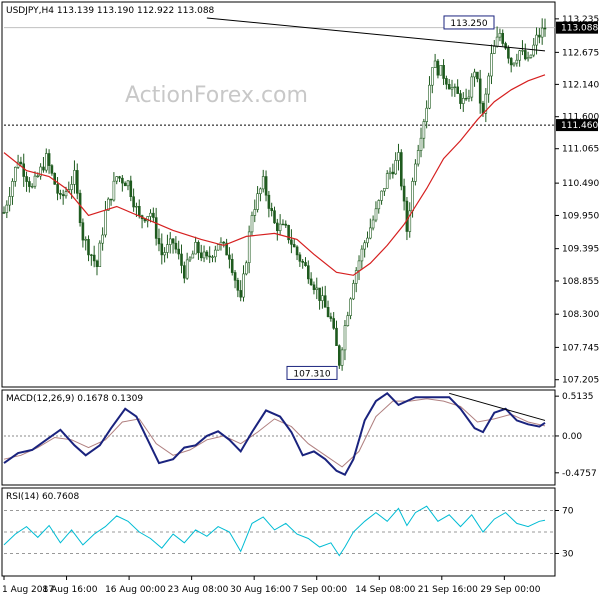 The image size is (600, 600). I want to click on rsi-panel-title: RSI(14) 60.7608, so click(42, 497).